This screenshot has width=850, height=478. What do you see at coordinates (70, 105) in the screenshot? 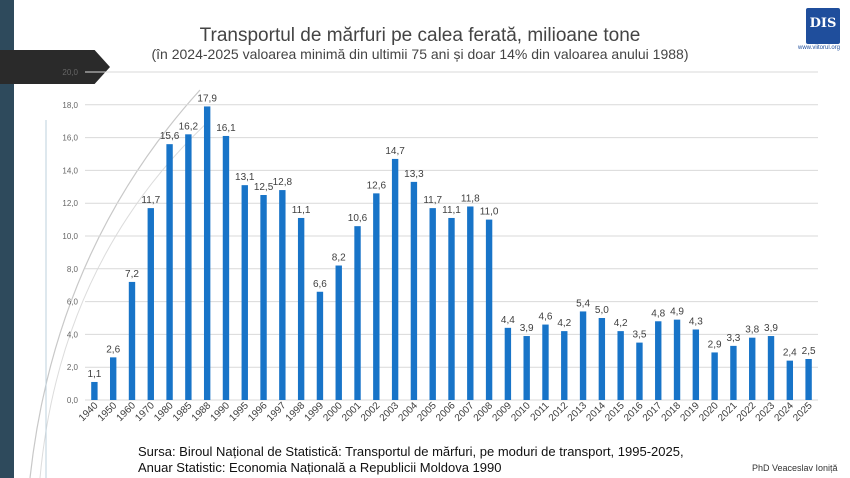
I see `y-tick-label: 18,0` at bounding box center [70, 105].